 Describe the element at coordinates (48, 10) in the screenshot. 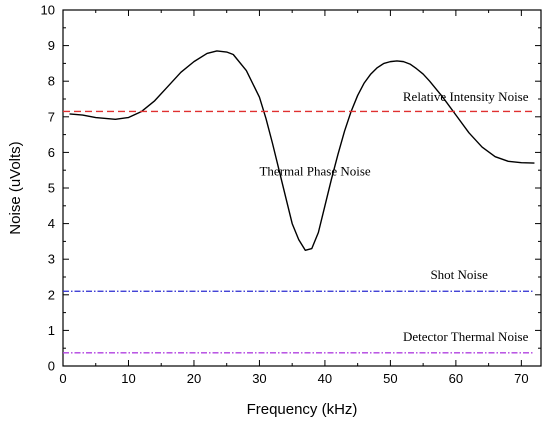

I see `y-tick-label: 10` at that location.